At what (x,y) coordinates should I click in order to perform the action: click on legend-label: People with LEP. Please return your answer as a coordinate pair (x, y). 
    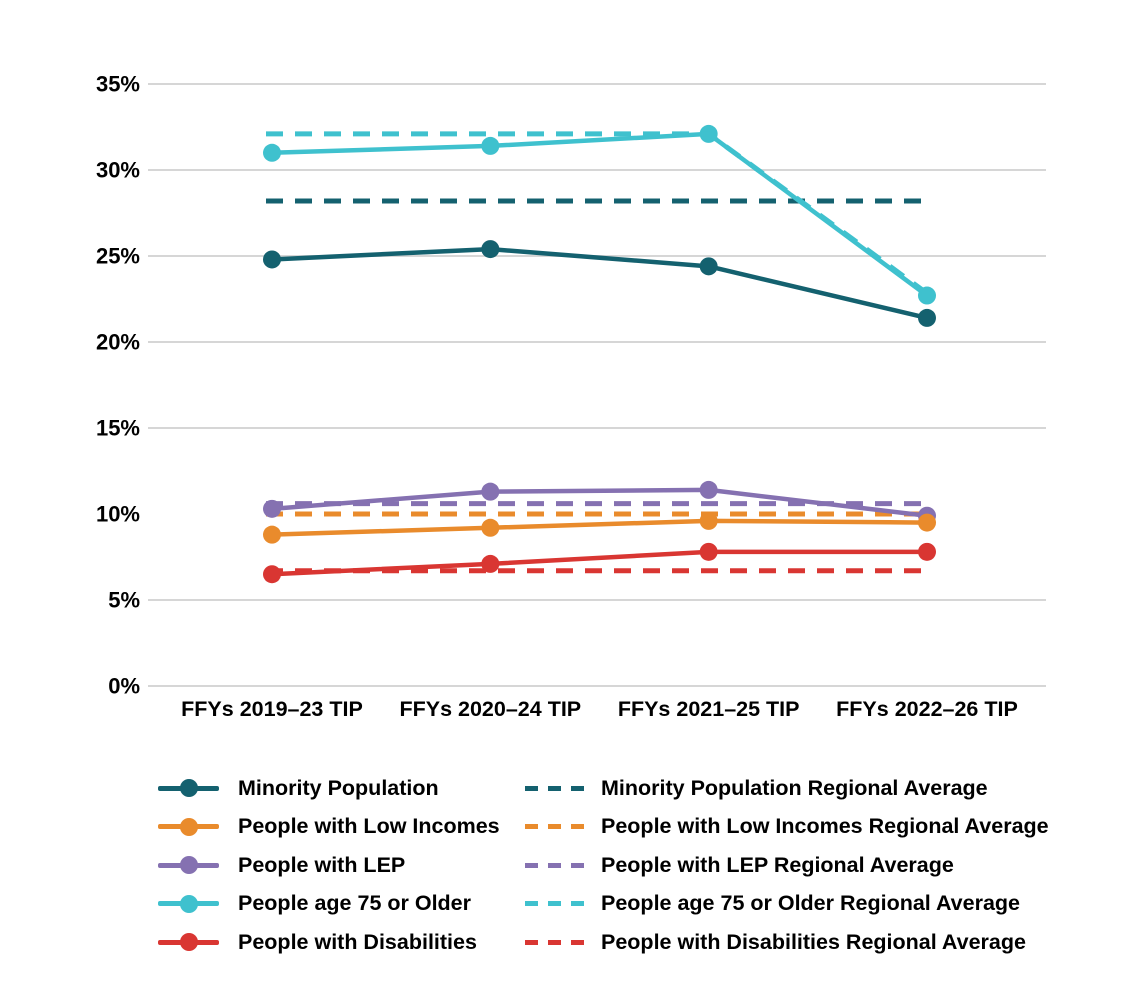
    Looking at the image, I should click on (322, 864).